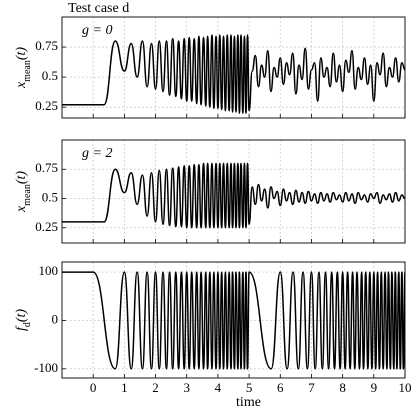  Describe the element at coordinates (405, 387) in the screenshot. I see `x-tick-label: 10` at that location.